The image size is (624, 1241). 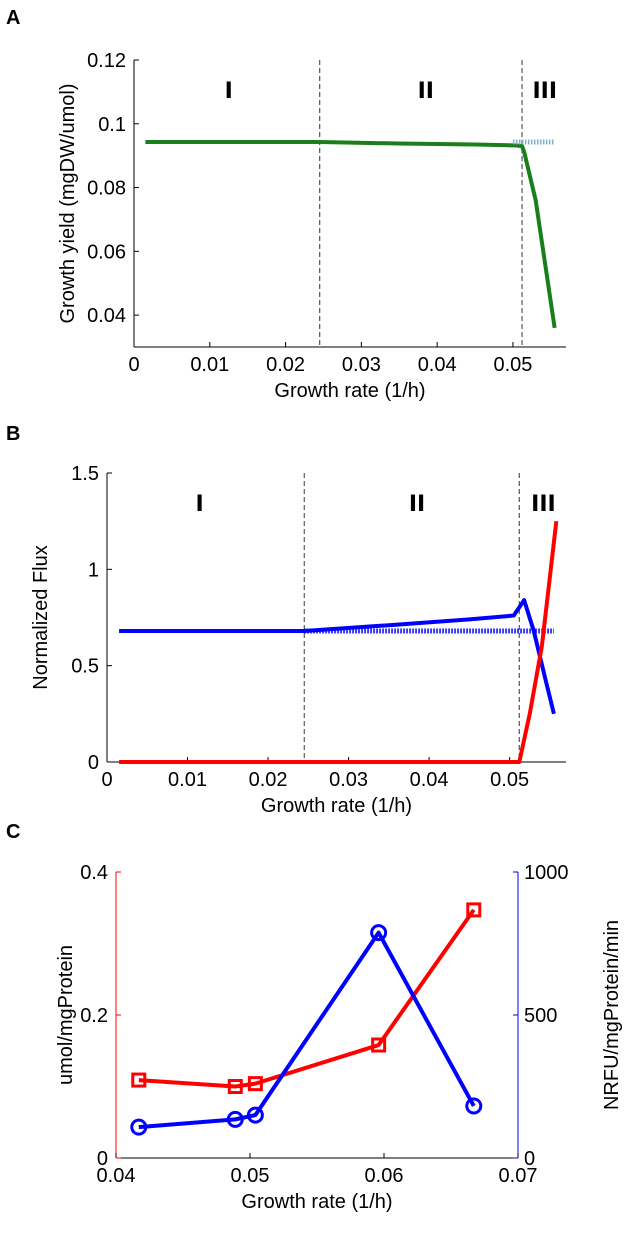 What do you see at coordinates (85, 667) in the screenshot?
I see `y-tick-label: 0.5` at bounding box center [85, 667].